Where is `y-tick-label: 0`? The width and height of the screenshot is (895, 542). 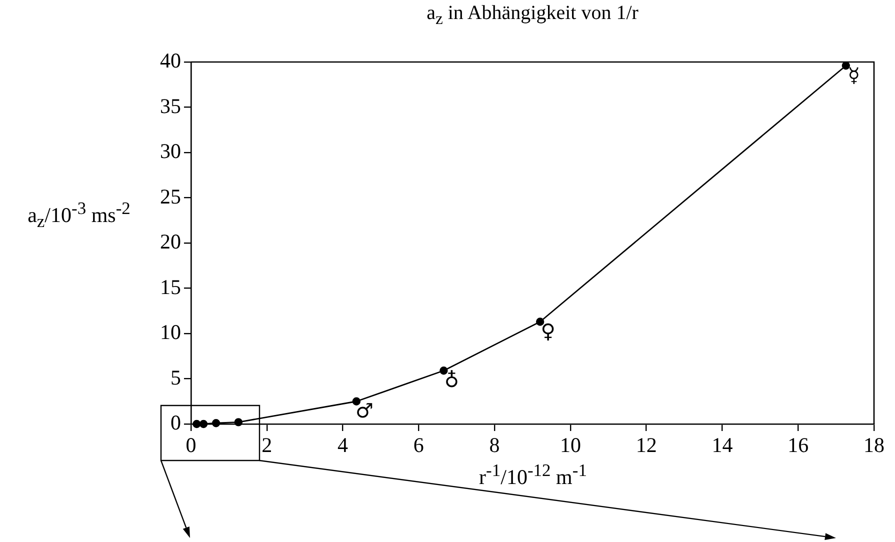 y-tick-label: 0 is located at coordinates (175, 422).